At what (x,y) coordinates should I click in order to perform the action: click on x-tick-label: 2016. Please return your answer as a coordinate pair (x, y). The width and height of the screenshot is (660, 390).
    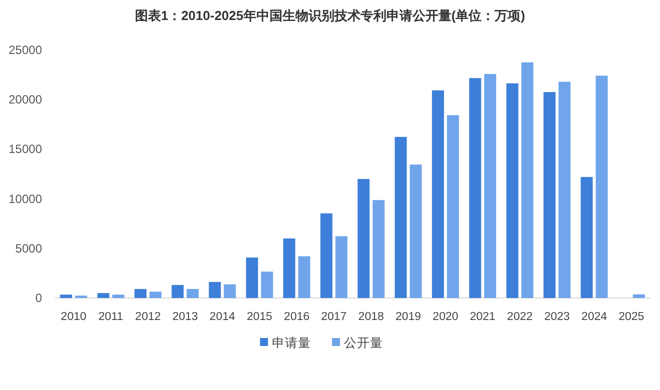
    Looking at the image, I should click on (297, 317).